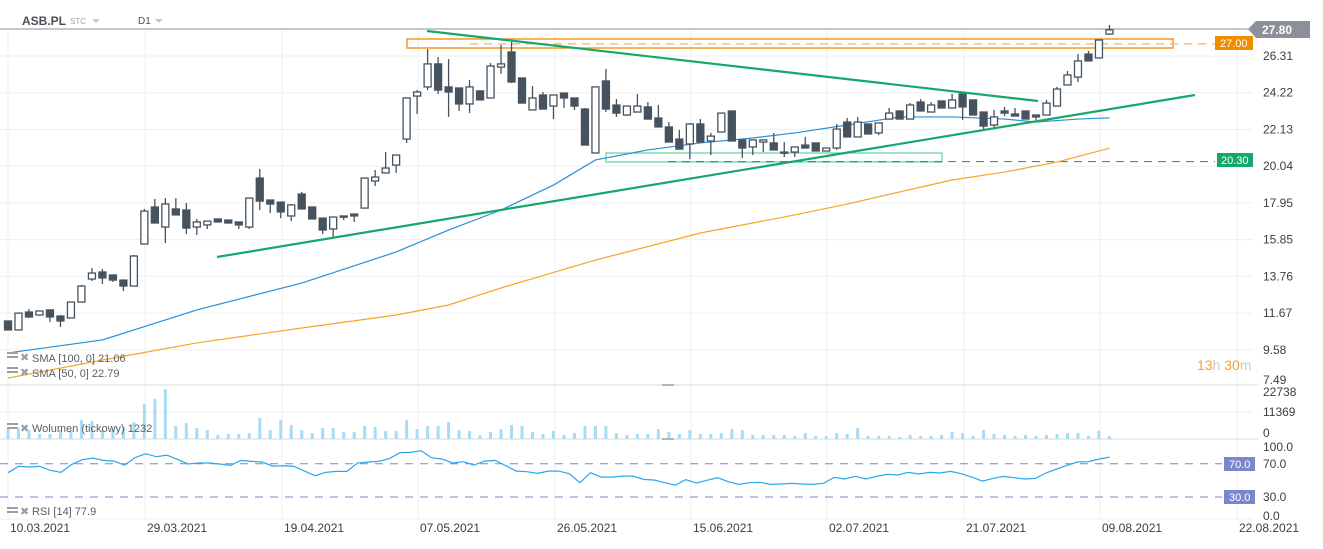  What do you see at coordinates (859, 528) in the screenshot?
I see `date-axis-label: 02.07.2021` at bounding box center [859, 528].